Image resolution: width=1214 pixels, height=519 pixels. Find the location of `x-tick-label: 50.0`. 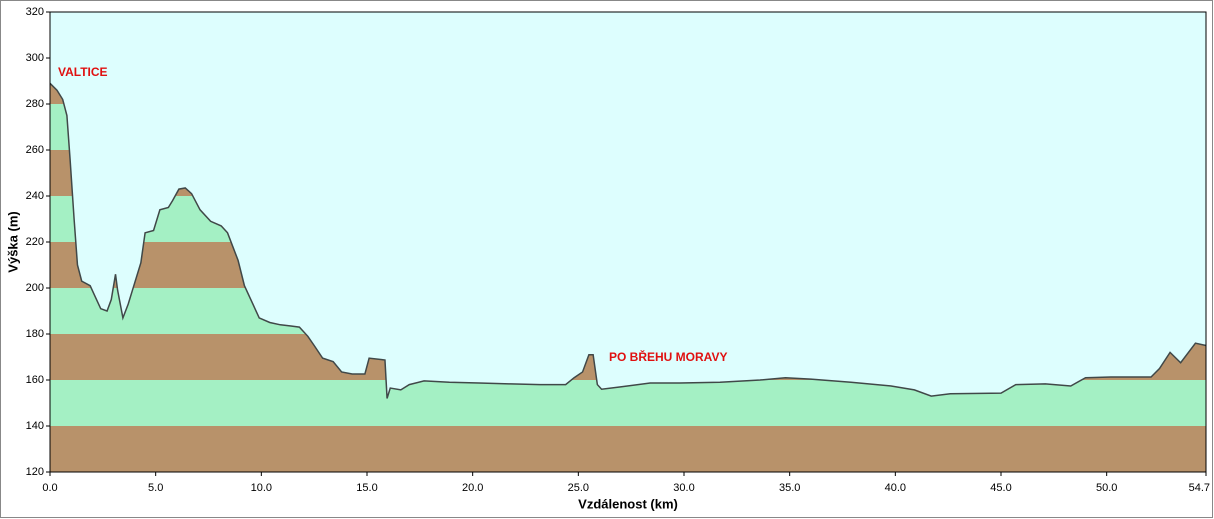

x-tick-label: 50.0 is located at coordinates (1106, 488).